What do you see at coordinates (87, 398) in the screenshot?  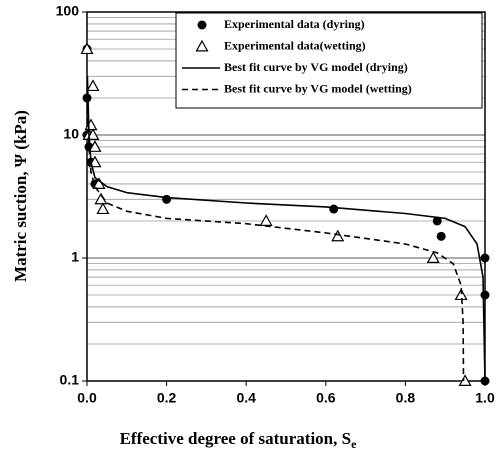 I see `x-tick-label: 0.0` at bounding box center [87, 398].